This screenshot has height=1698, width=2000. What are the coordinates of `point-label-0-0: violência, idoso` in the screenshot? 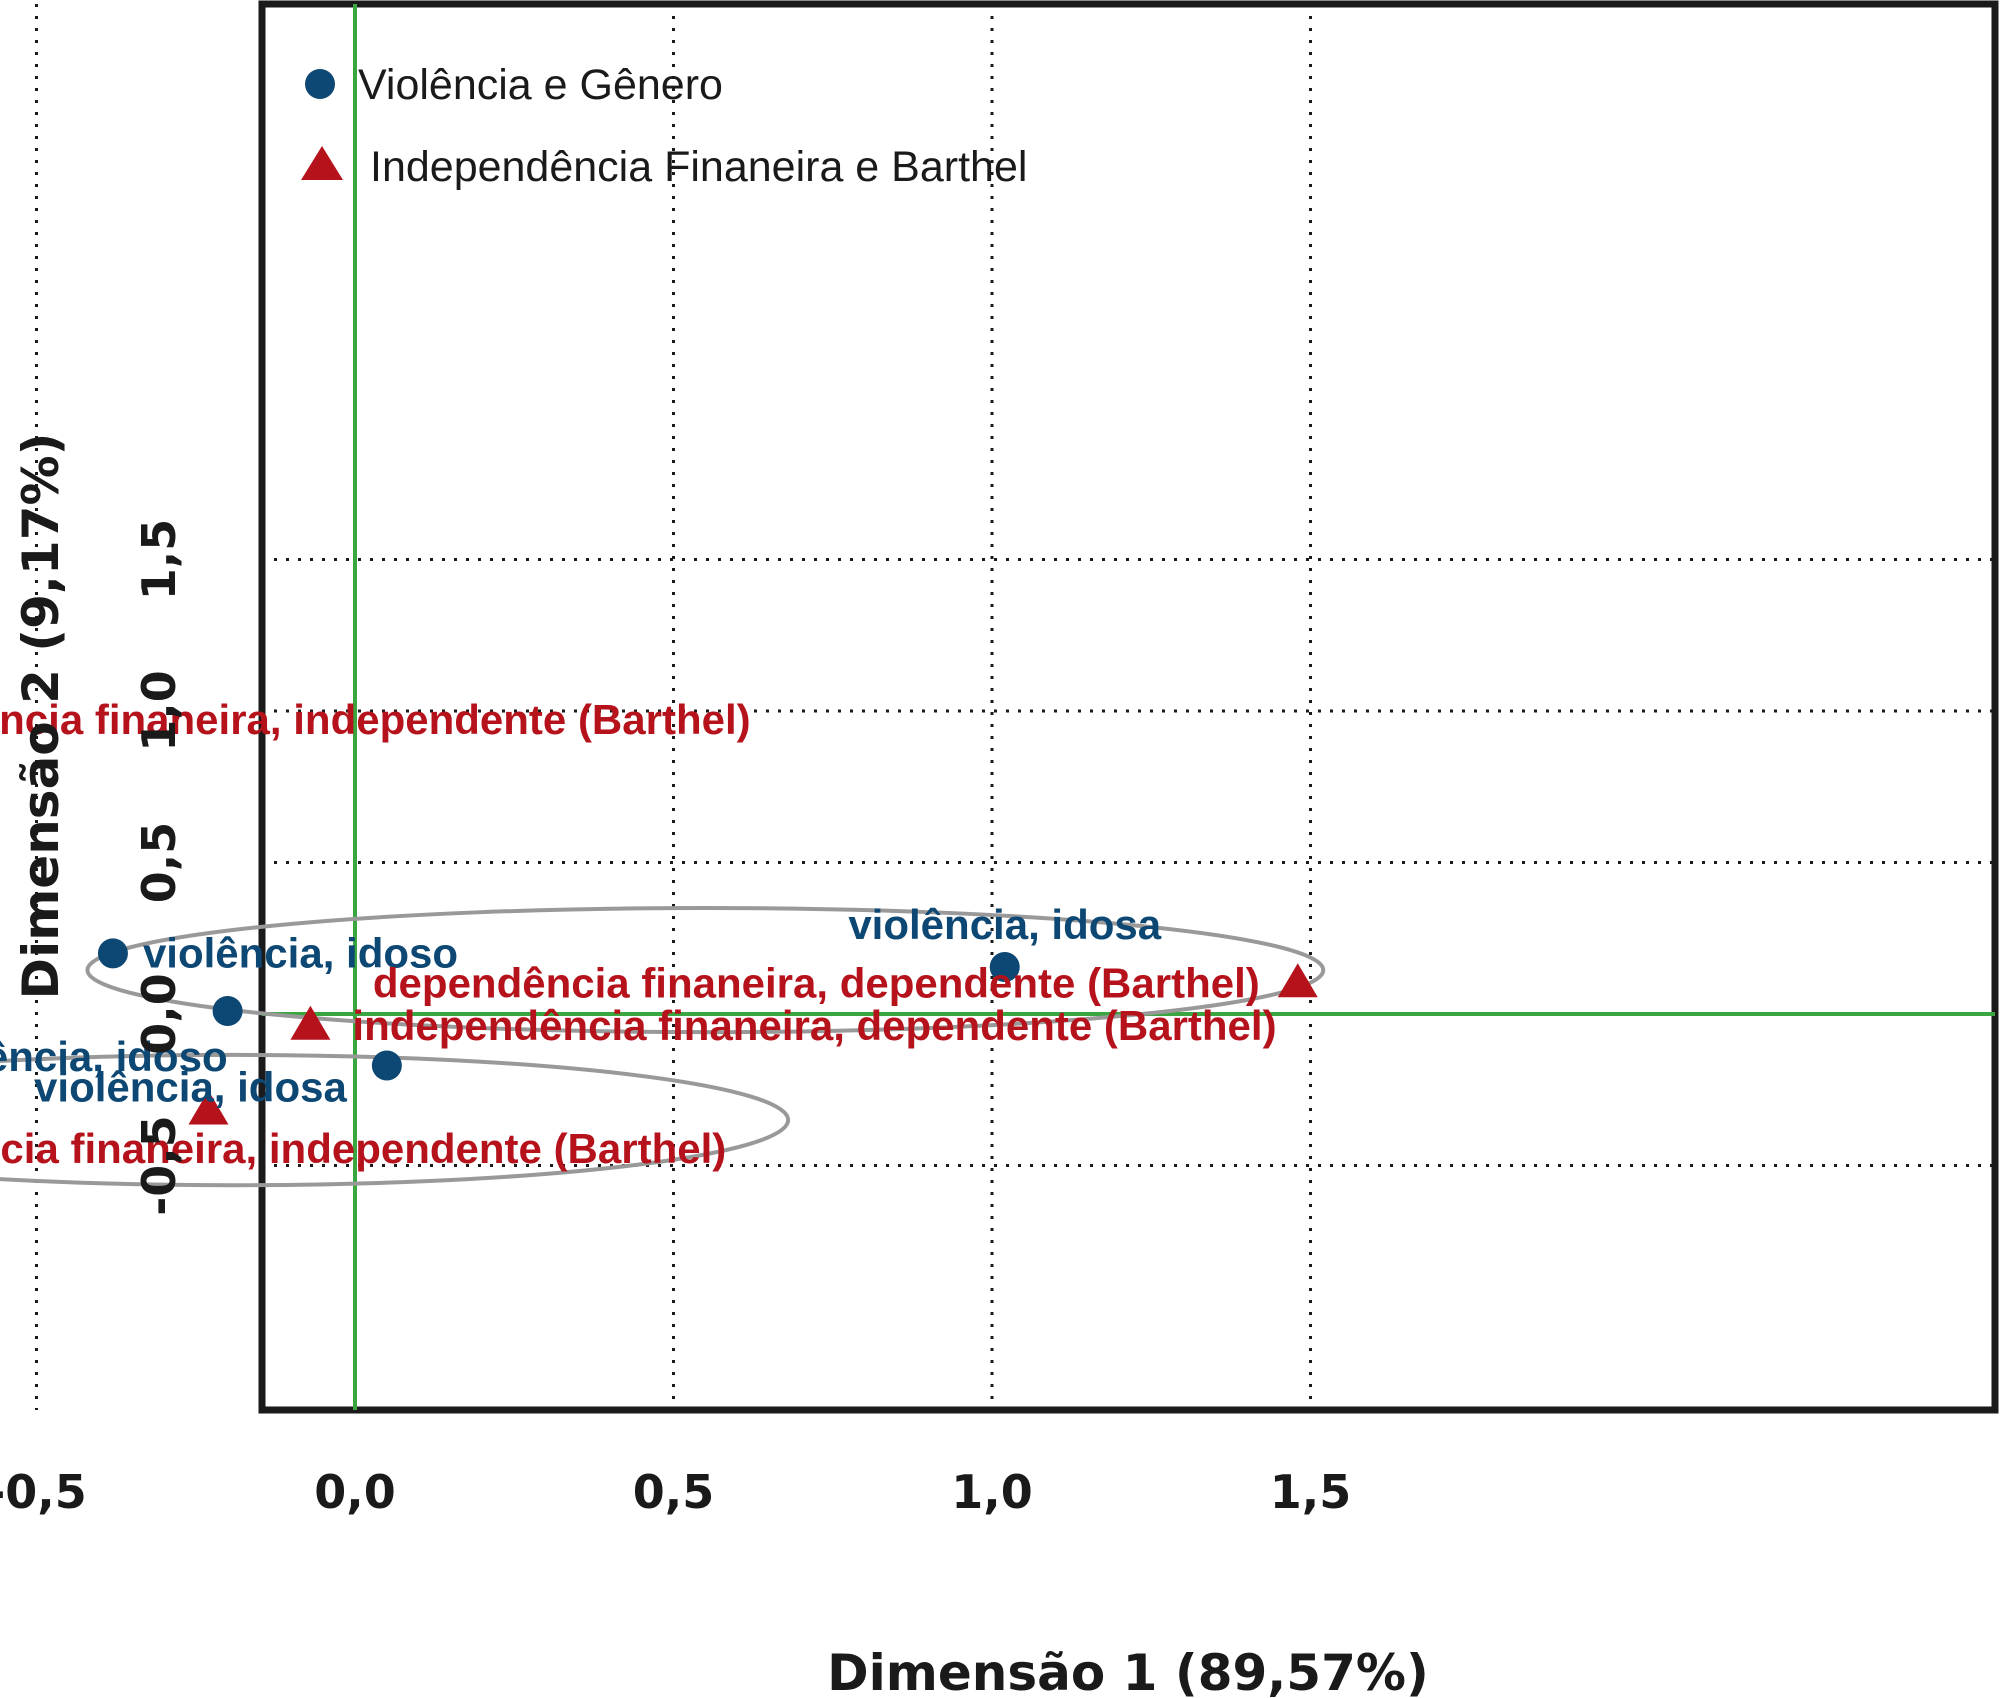 It's located at (300, 952).